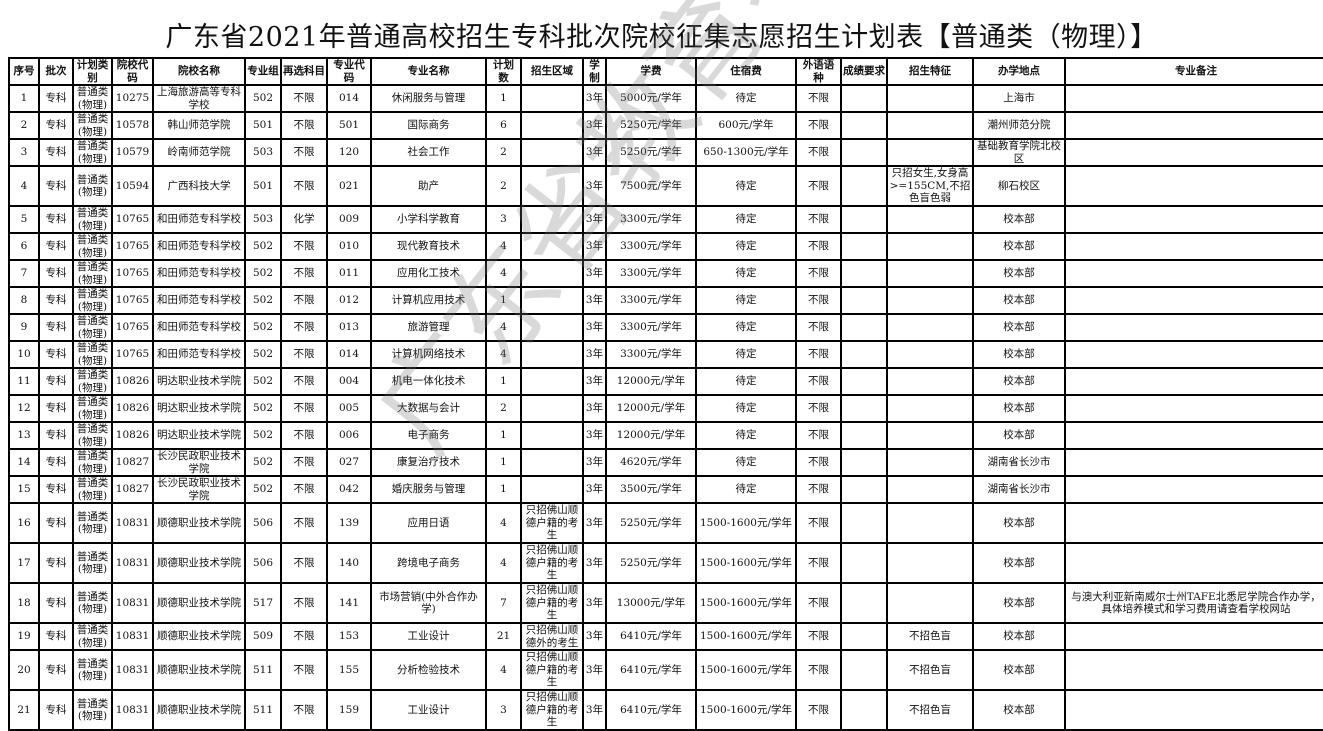  I want to click on table-cell: 不招色盲, so click(930, 670).